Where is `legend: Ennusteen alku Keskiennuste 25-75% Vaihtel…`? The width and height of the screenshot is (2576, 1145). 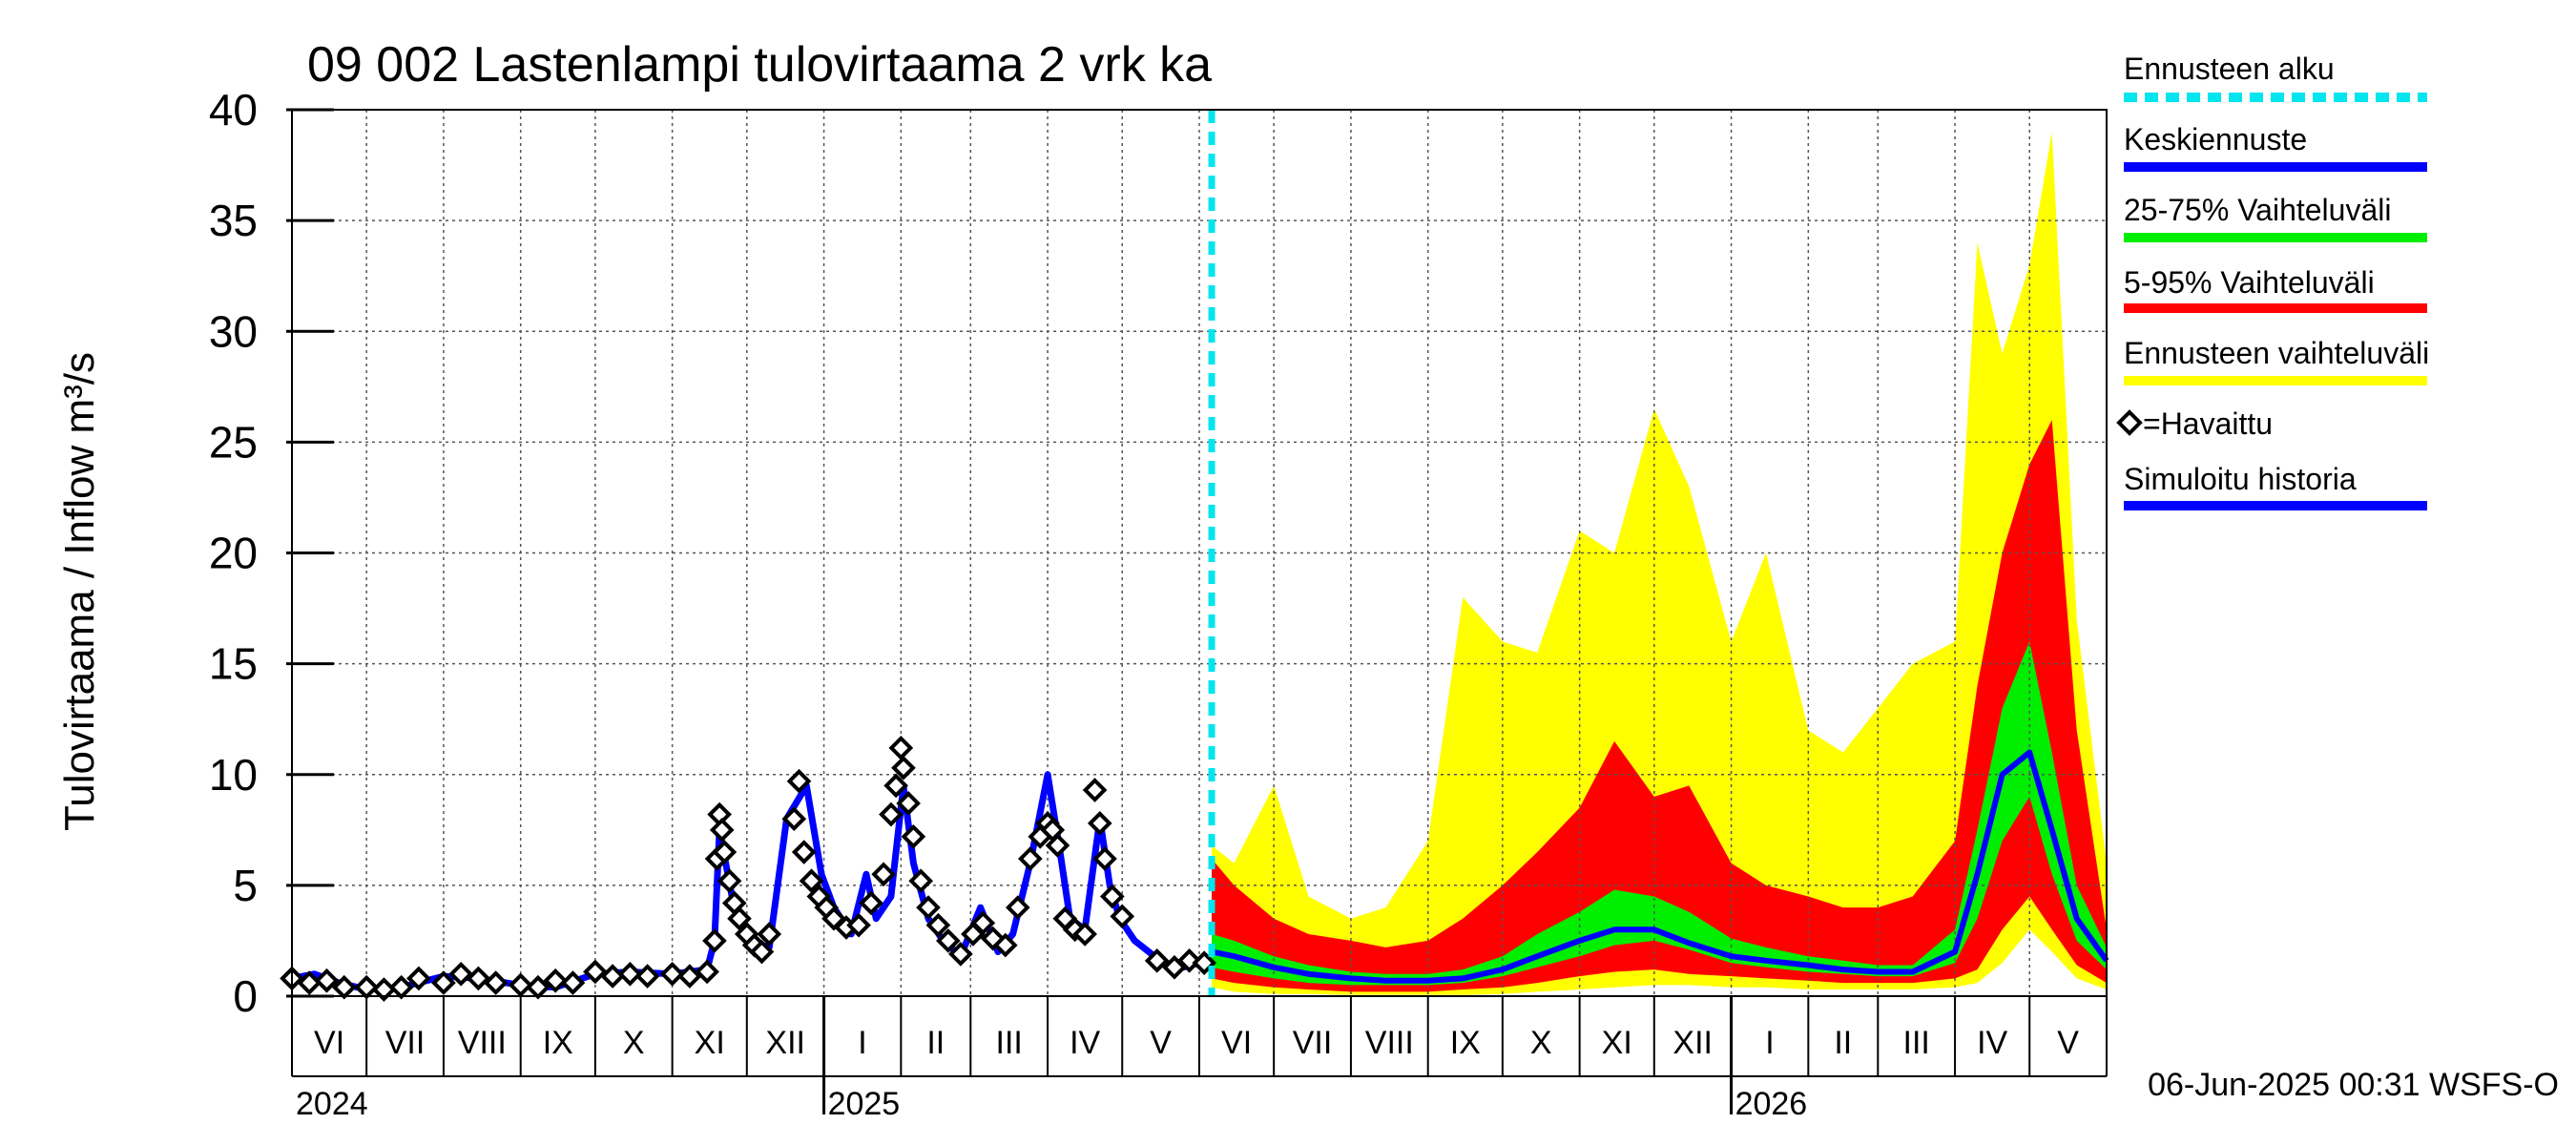 legend: Ennusteen alku Keskiennuste 25-75% Vaihtel… is located at coordinates (2272, 281).